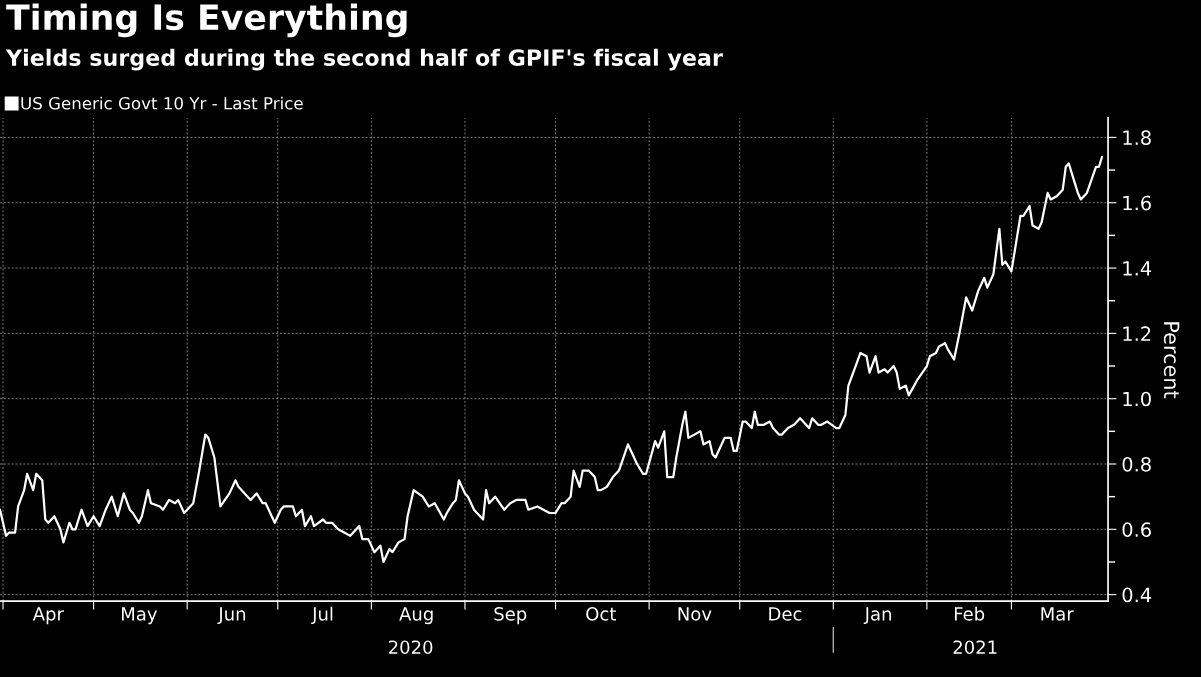 The height and width of the screenshot is (677, 1201). Describe the element at coordinates (206, 20) in the screenshot. I see `chart-title: Timing Is Everything` at that location.